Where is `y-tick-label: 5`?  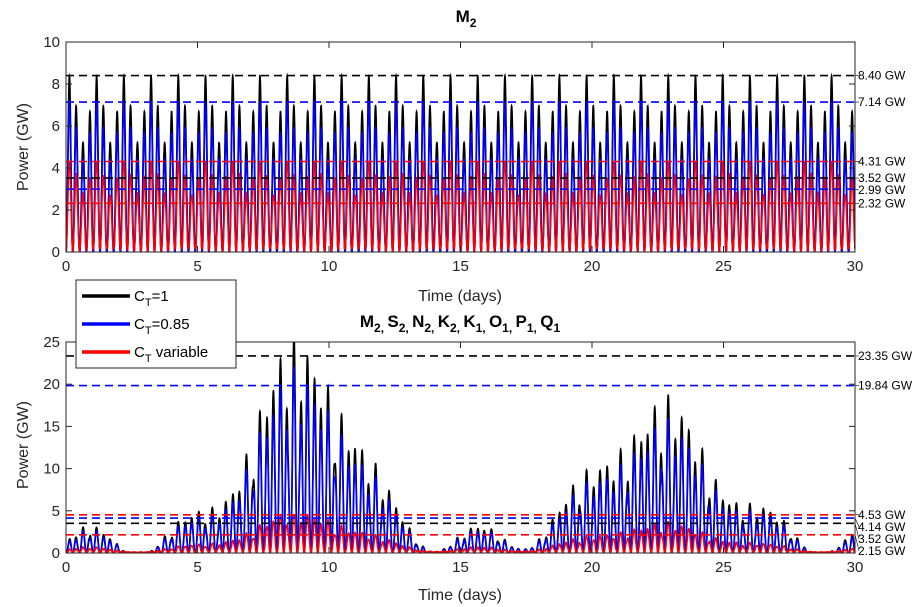
y-tick-label: 5 is located at coordinates (56, 511).